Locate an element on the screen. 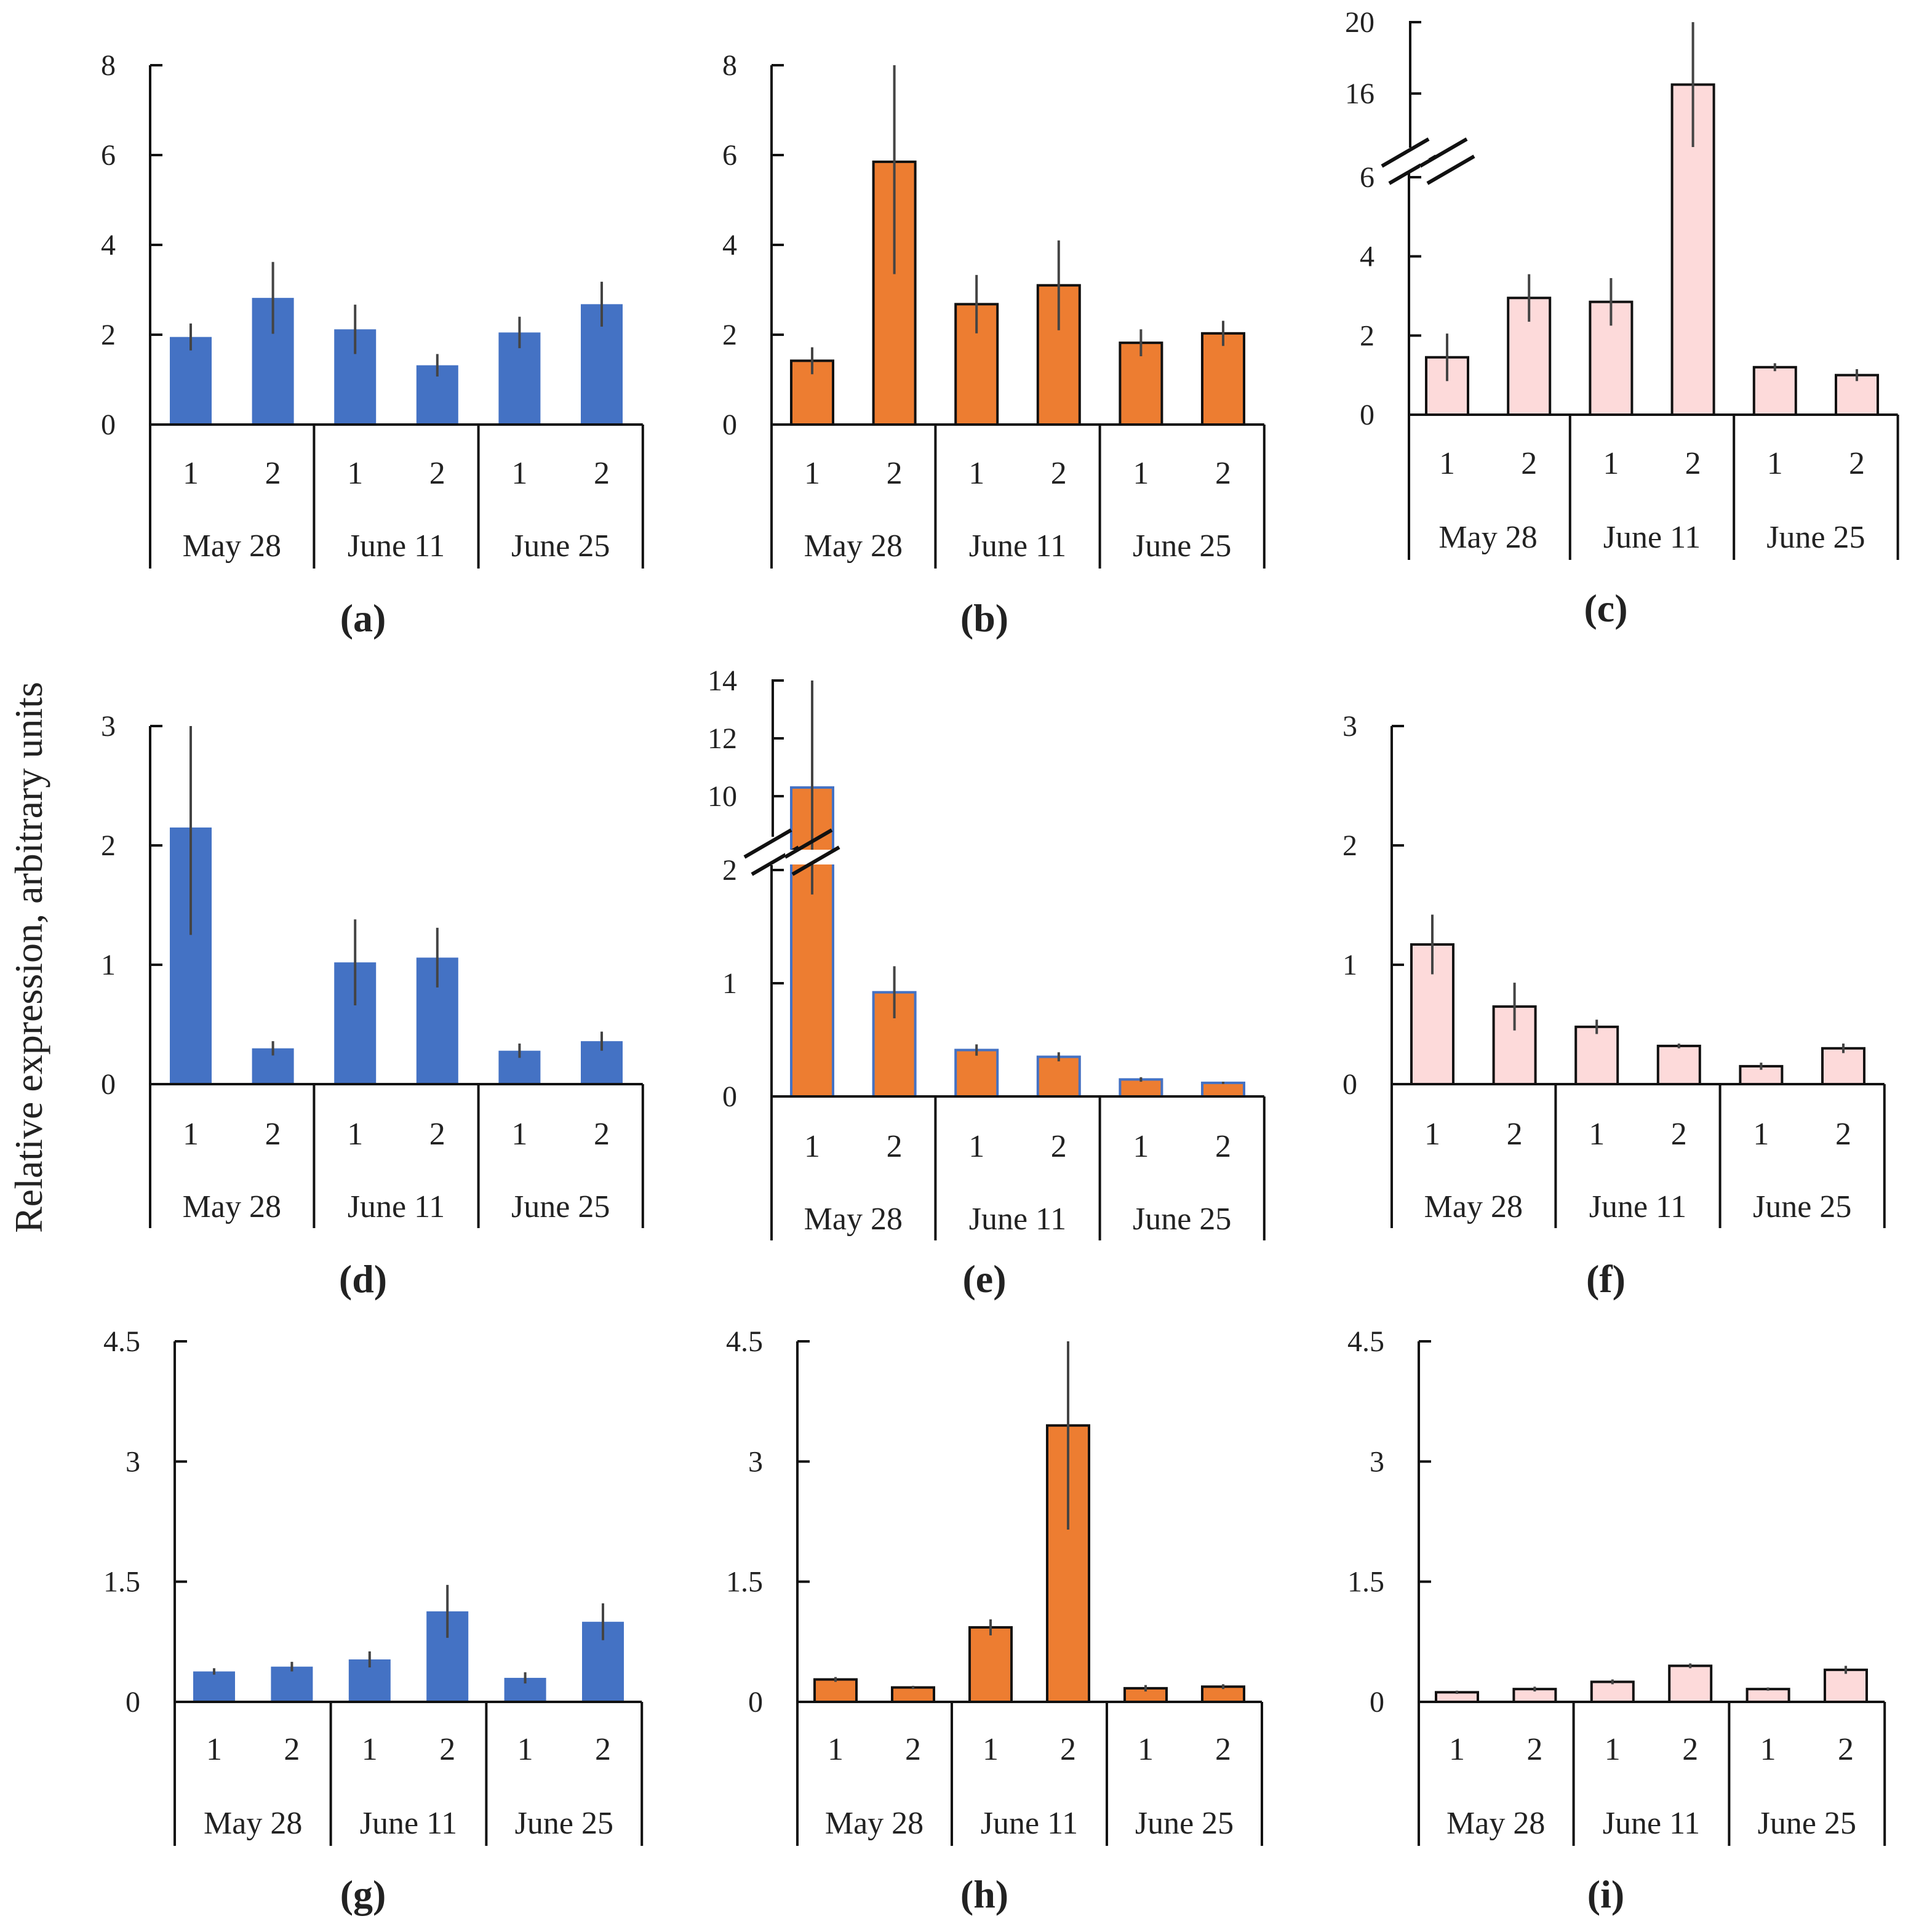  y-tick-label: 10 is located at coordinates (722, 796).